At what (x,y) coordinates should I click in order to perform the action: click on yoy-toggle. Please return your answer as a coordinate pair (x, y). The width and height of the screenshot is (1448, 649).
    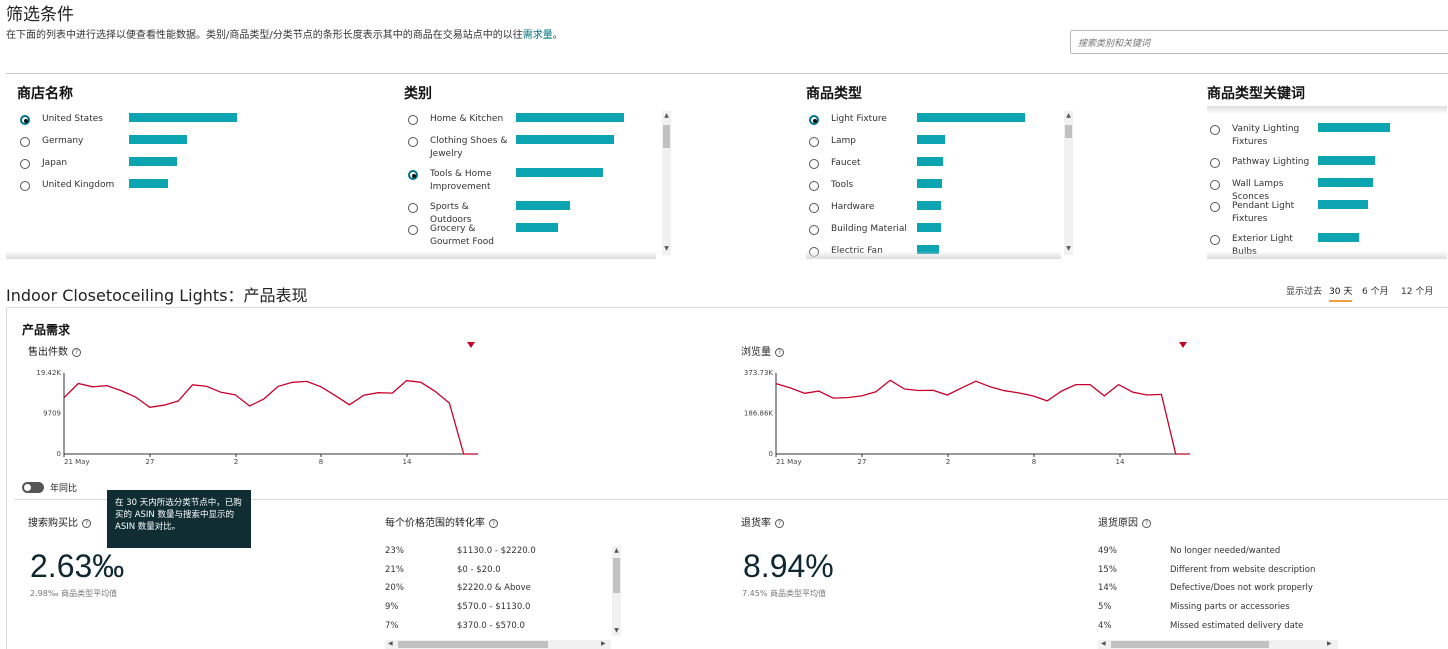
    Looking at the image, I should click on (33, 487).